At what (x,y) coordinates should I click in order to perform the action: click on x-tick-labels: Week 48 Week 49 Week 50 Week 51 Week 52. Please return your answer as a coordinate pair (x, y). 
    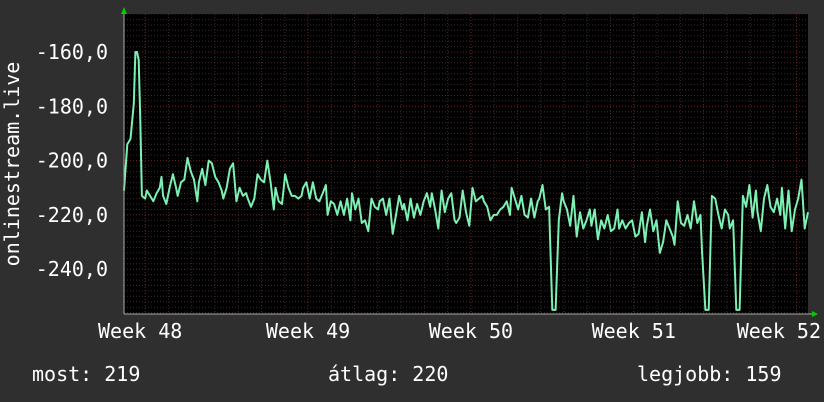
    Looking at the image, I should click on (459, 331).